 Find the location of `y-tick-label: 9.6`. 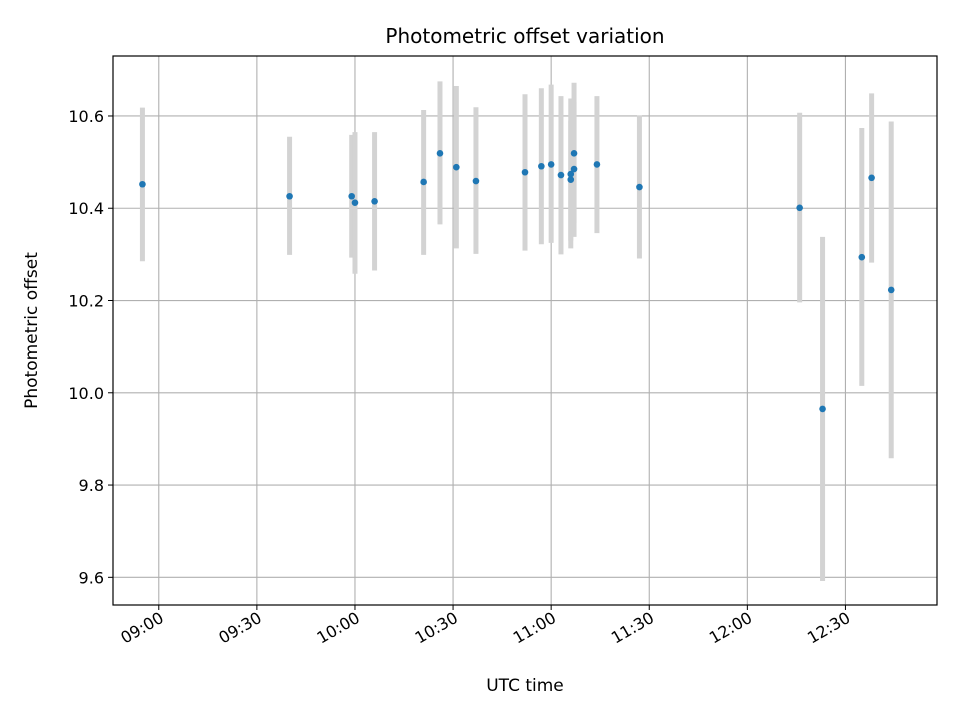

y-tick-label: 9.6 is located at coordinates (91, 577).